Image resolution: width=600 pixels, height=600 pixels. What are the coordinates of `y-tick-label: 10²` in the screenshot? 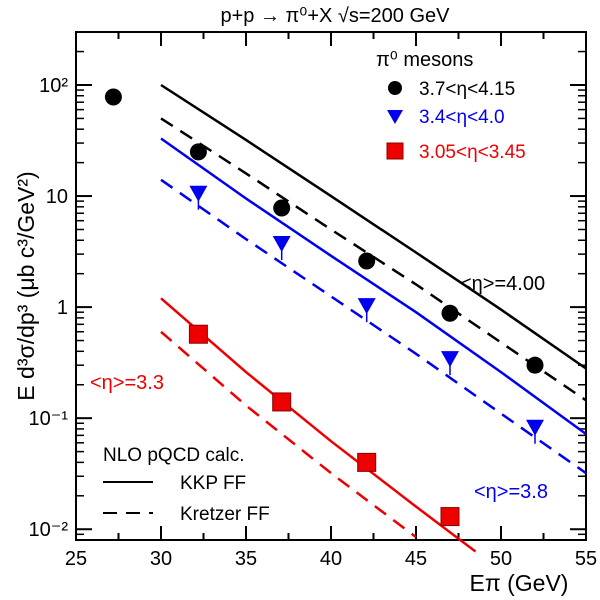 It's located at (53, 86).